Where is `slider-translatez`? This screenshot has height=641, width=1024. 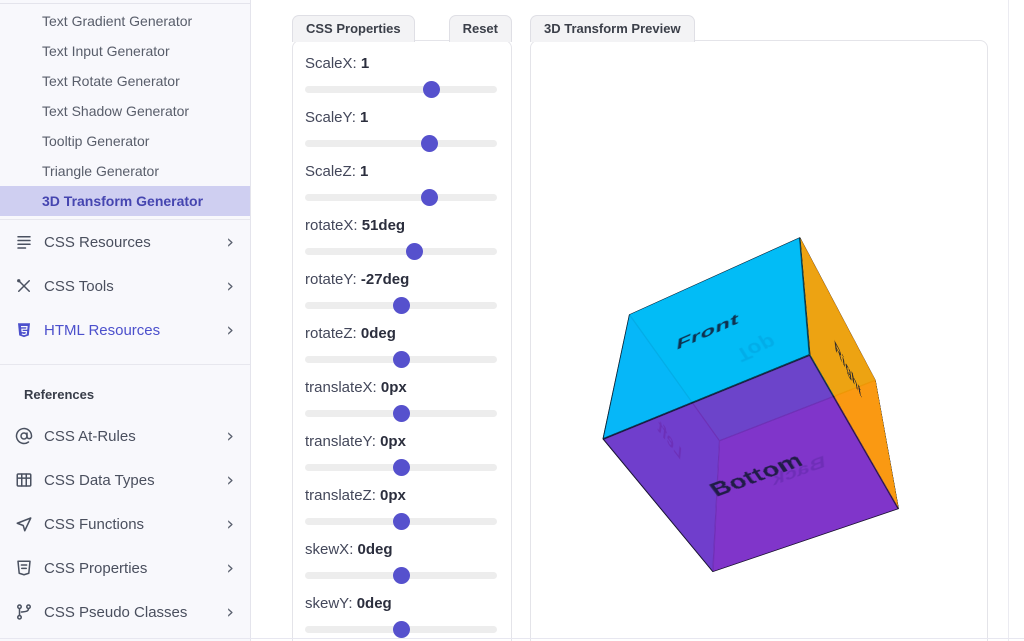 slider-translatez is located at coordinates (401, 521).